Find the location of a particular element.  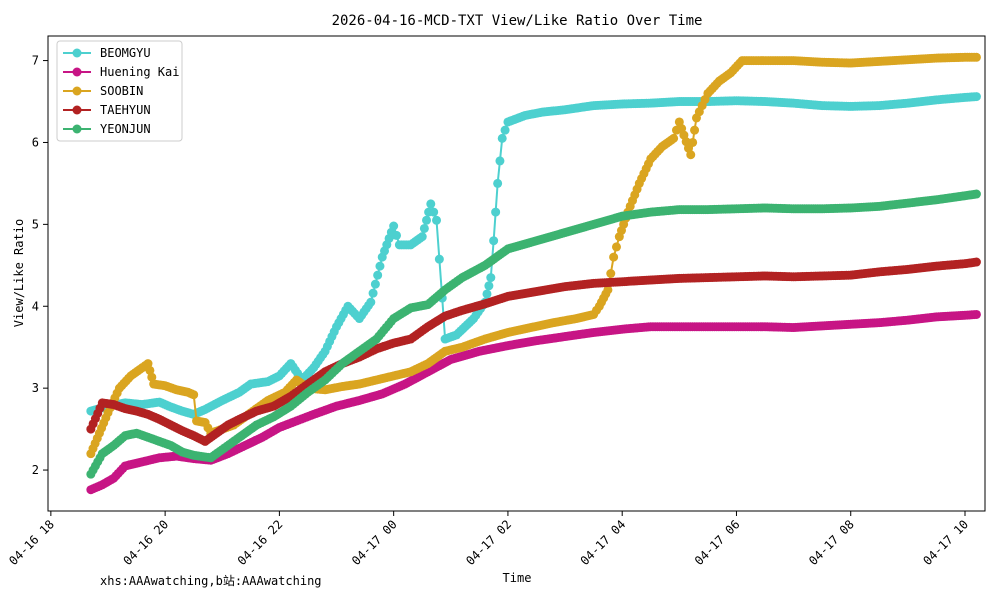

x-tick-label: 04-16 20 is located at coordinates (145, 542).